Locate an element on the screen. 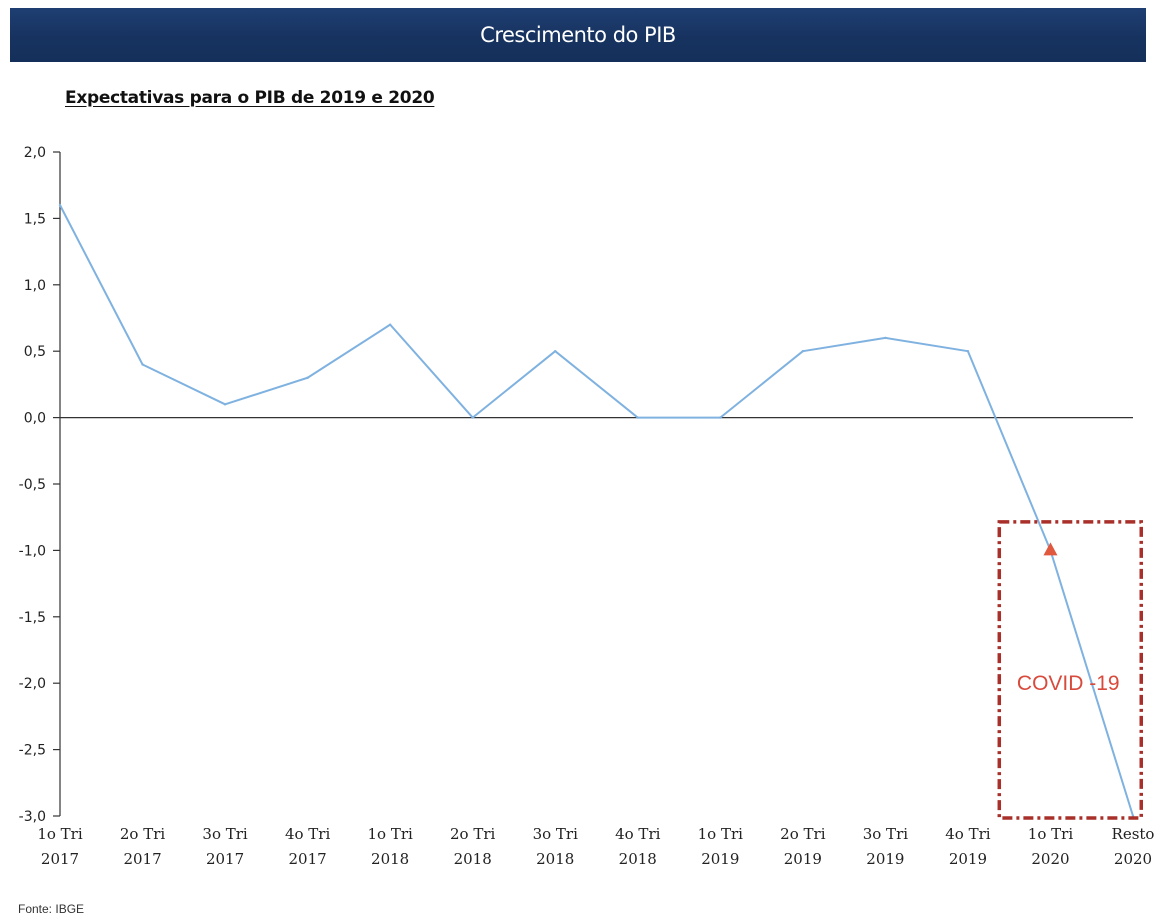 This screenshot has height=923, width=1156. chart-title: Expectativas para o PIB de 2019 e 2020 is located at coordinates (250, 98).